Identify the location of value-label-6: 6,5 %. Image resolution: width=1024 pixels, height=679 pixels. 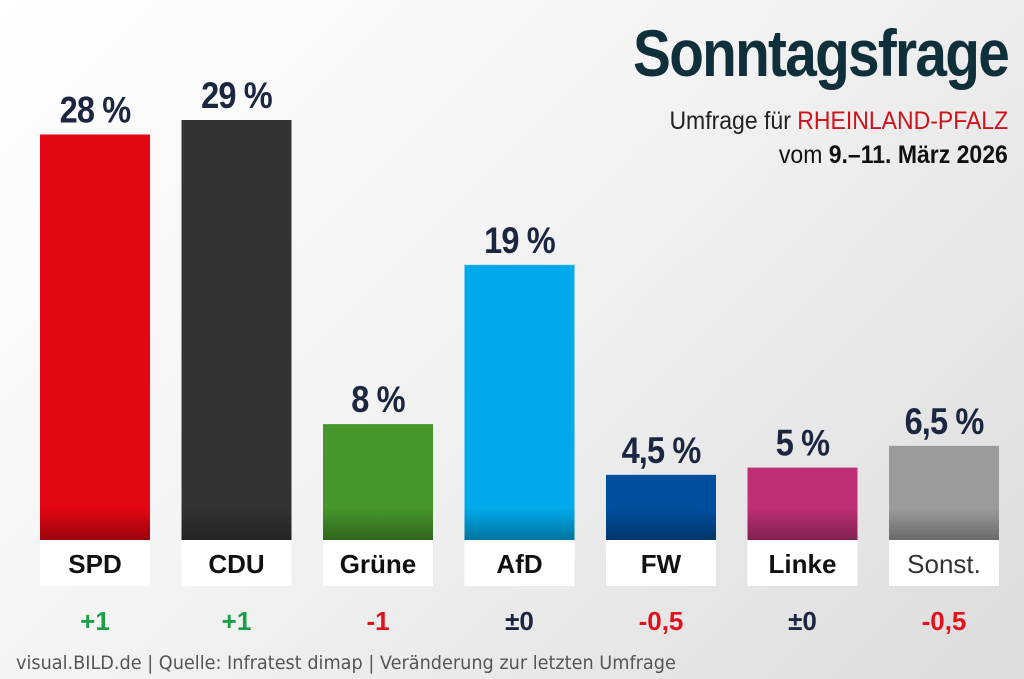
(945, 421).